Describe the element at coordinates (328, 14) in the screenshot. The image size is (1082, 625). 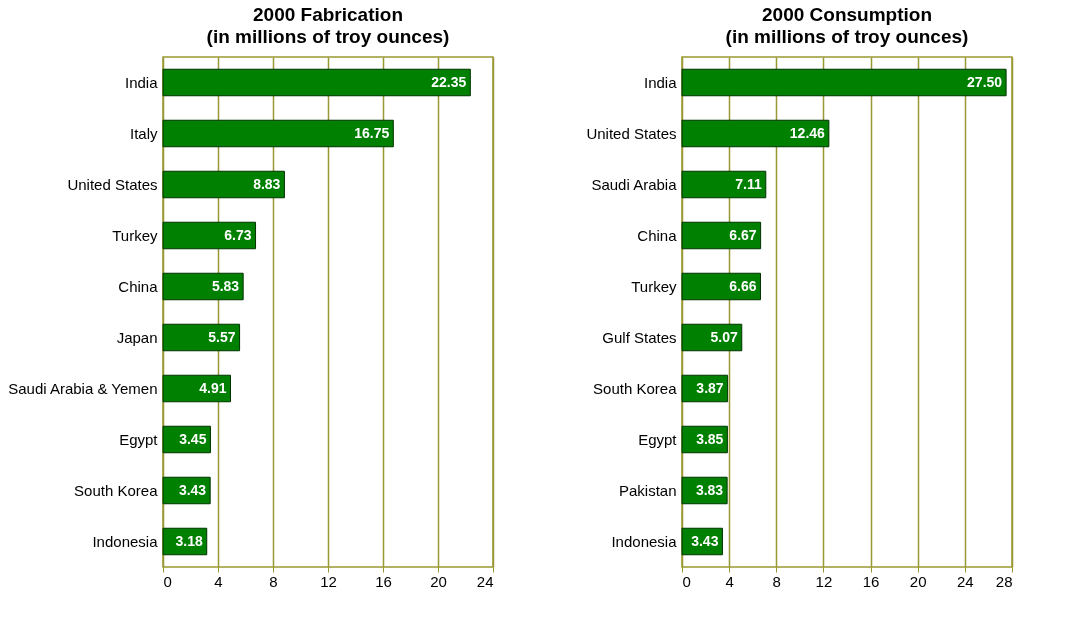
I see `chart-title: 2000 Fabrication` at that location.